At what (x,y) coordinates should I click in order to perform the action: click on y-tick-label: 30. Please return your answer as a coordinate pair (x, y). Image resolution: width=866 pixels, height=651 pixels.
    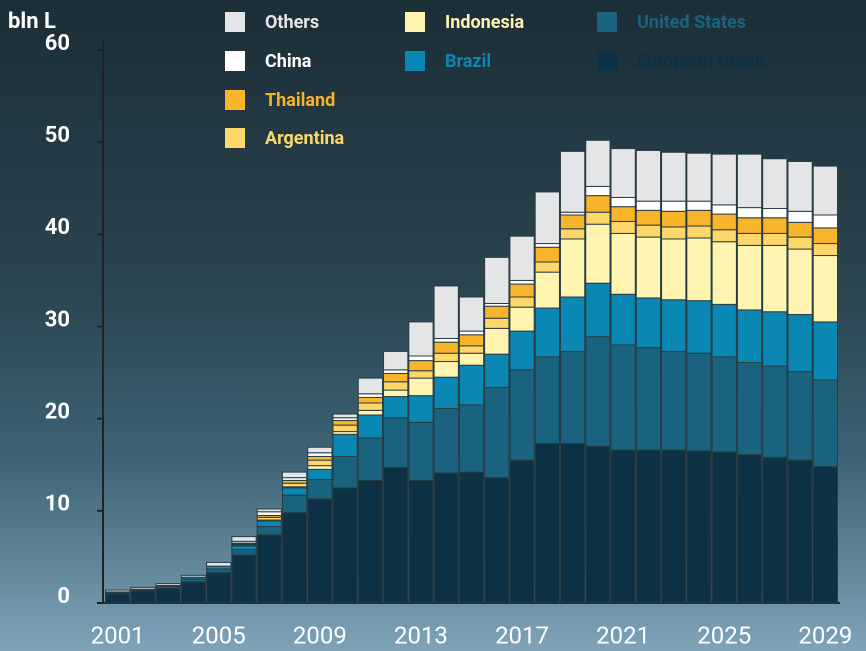
    Looking at the image, I should click on (57, 319).